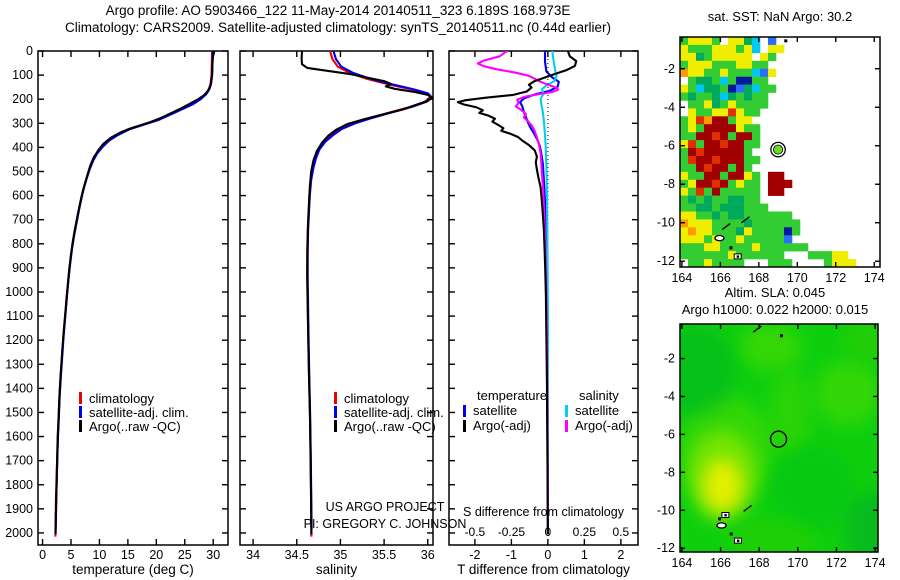 The width and height of the screenshot is (900, 580). Describe the element at coordinates (584, 555) in the screenshot. I see `svg-text: 1` at that location.